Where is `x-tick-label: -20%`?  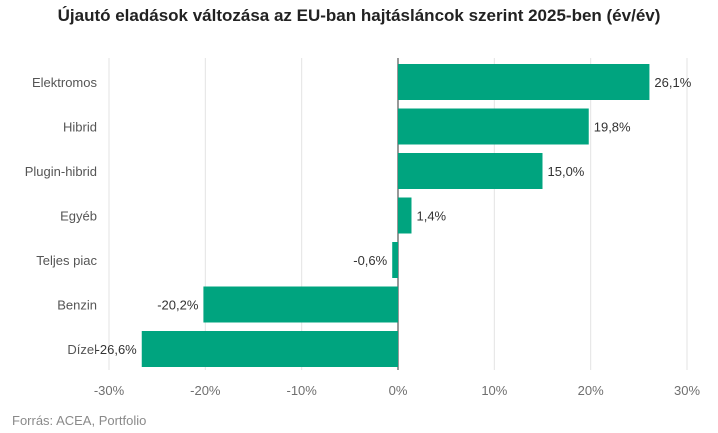 x-tick-label: -20% is located at coordinates (205, 390).